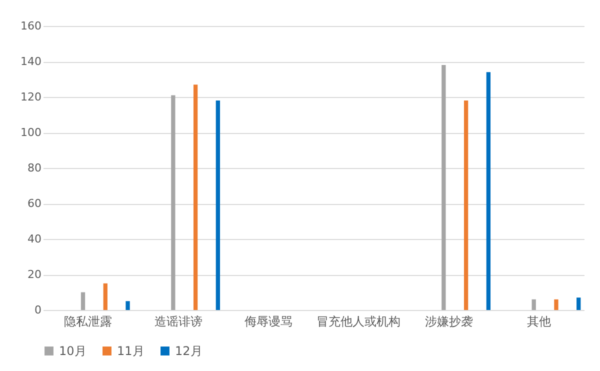 Image resolution: width=600 pixels, height=371 pixels. I want to click on x-tick-label: 涉嫌抄袭, so click(448, 321).